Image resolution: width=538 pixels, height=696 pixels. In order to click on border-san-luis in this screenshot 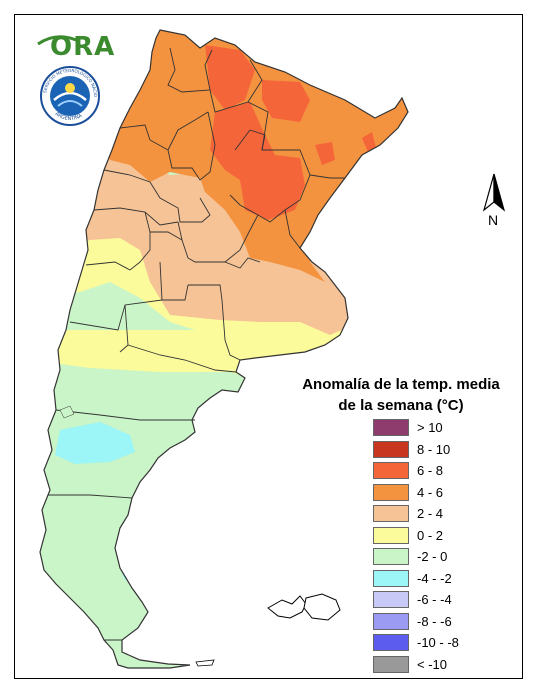, I will do `click(166, 236)`.